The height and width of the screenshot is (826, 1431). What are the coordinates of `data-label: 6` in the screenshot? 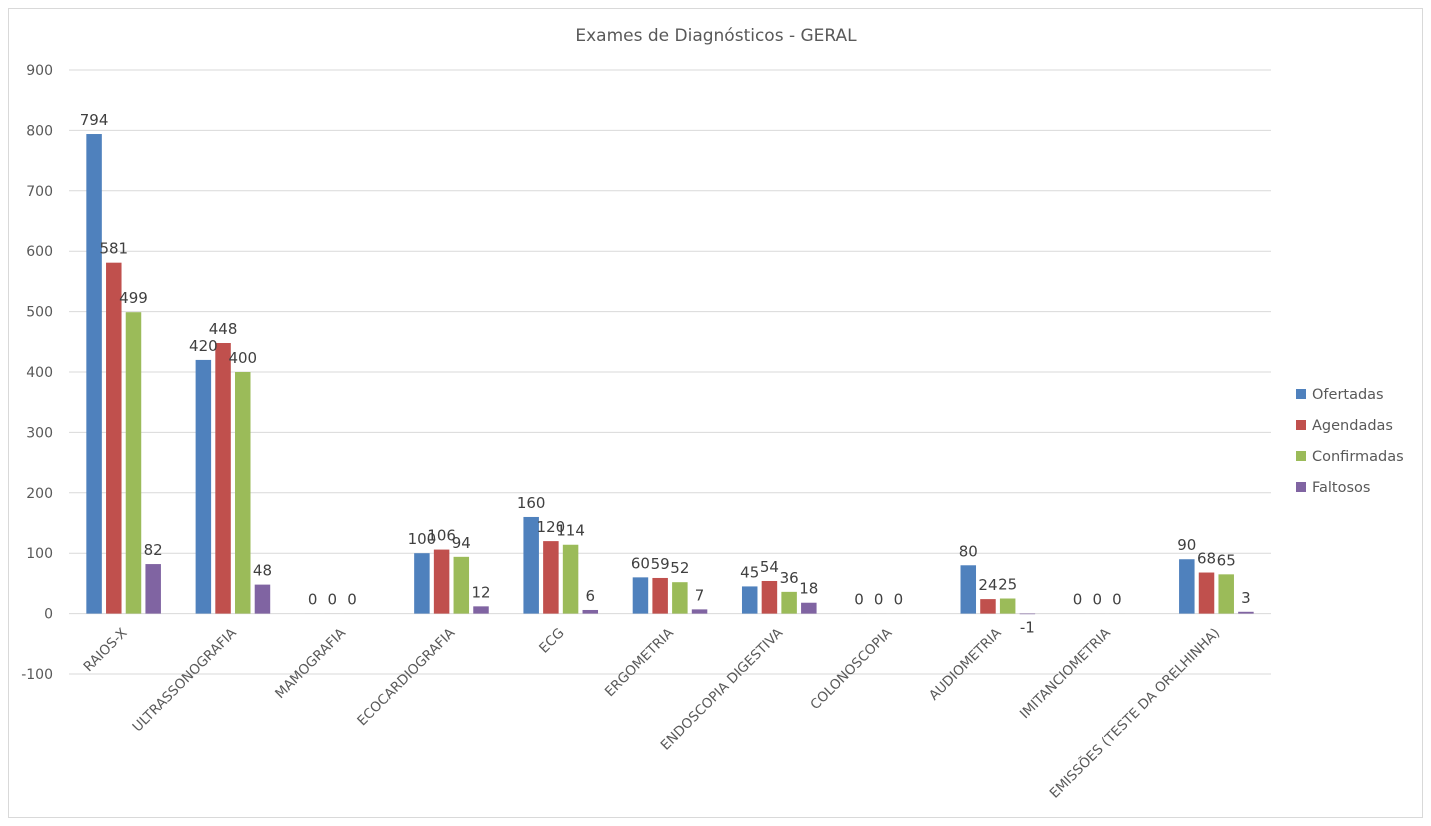 It's located at (591, 596).